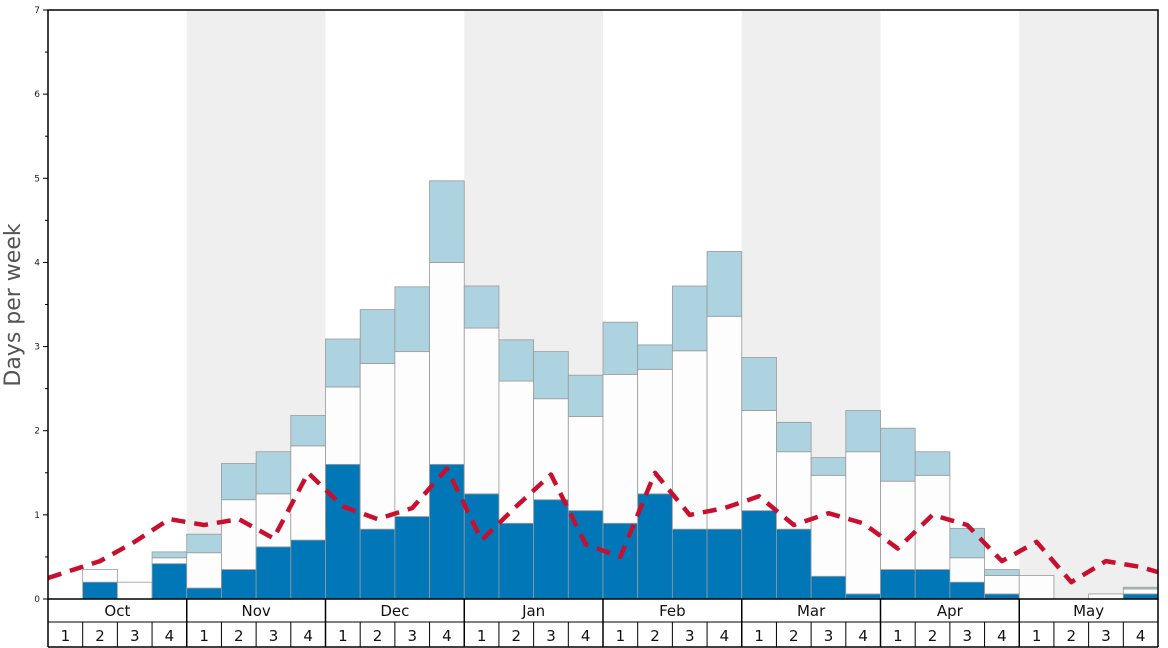 The height and width of the screenshot is (648, 1168). Describe the element at coordinates (394, 611) in the screenshot. I see `month-label-dec: Dec` at that location.